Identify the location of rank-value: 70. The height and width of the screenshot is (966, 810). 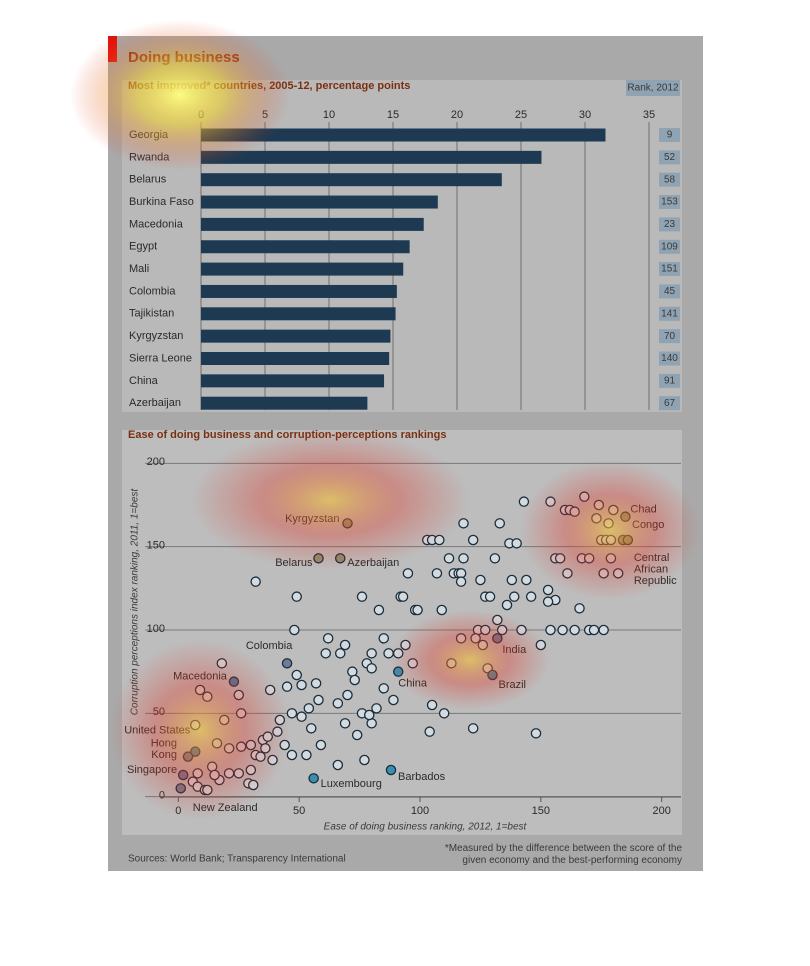
(670, 336).